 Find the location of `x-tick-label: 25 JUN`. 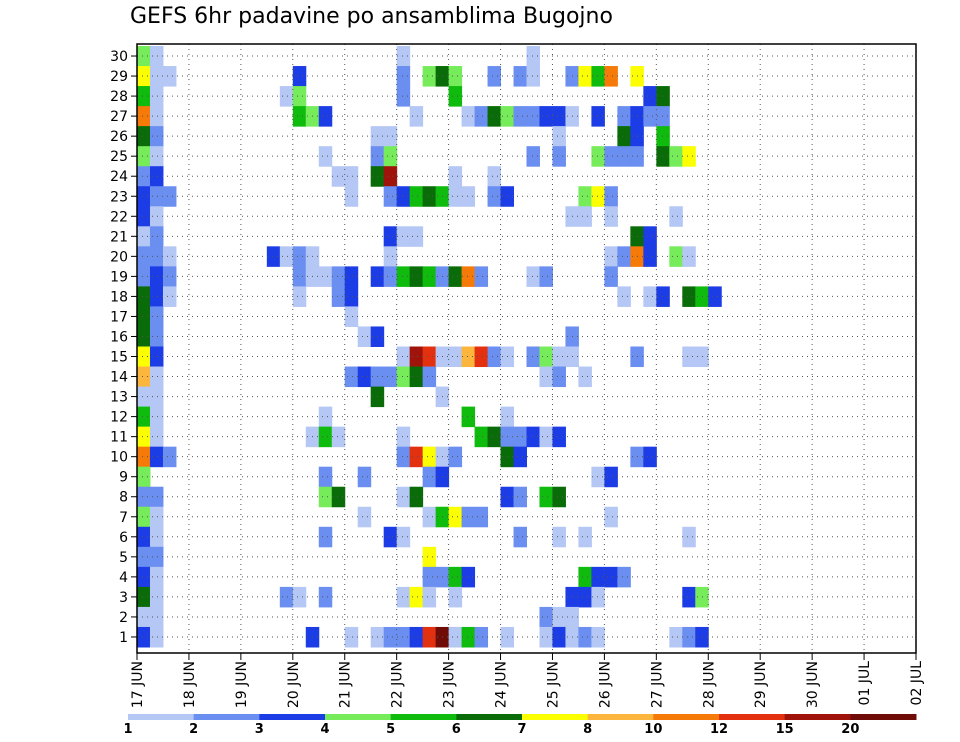

x-tick-label: 25 JUN is located at coordinates (553, 684).